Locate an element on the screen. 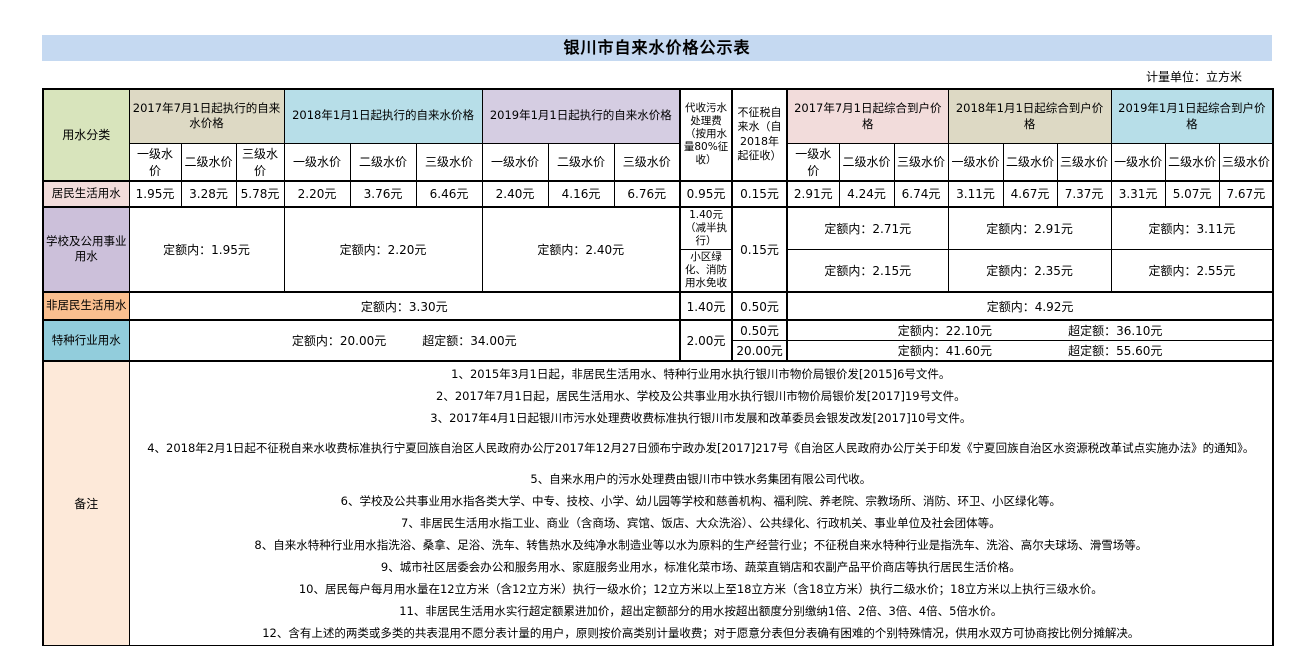  price-cell: 6.46元 is located at coordinates (449, 193).